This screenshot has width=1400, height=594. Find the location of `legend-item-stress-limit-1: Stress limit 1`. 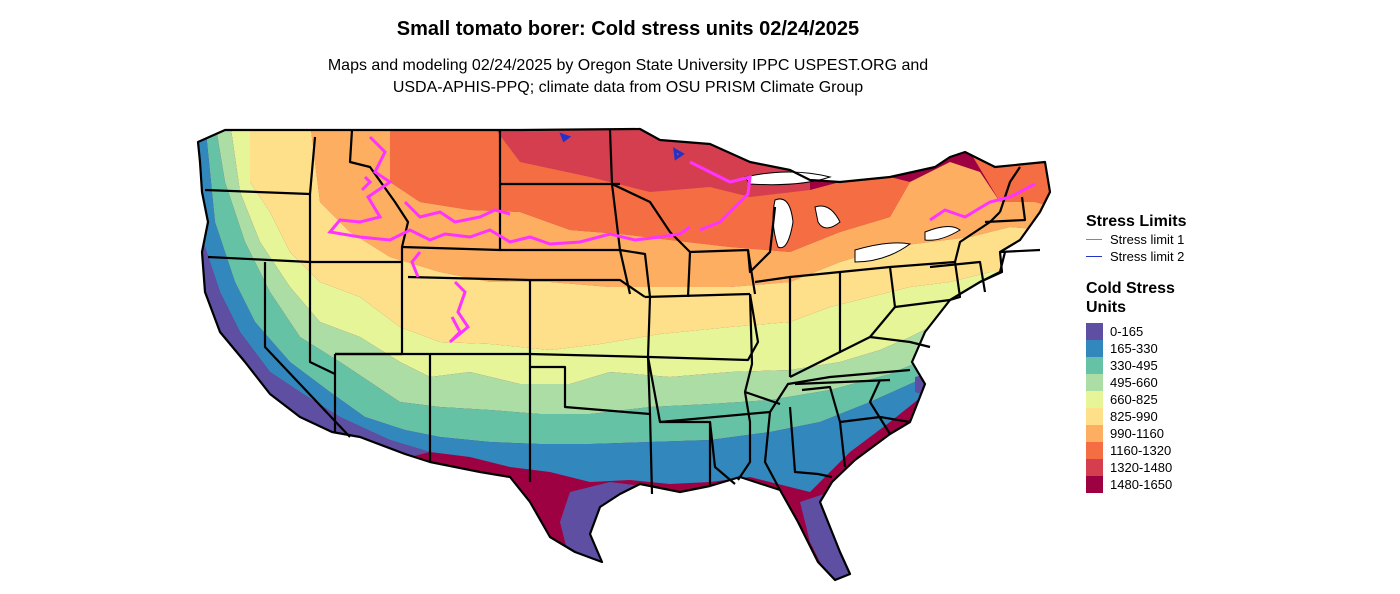

legend-item-stress-limit-1: Stress limit 1 is located at coordinates (1146, 239).